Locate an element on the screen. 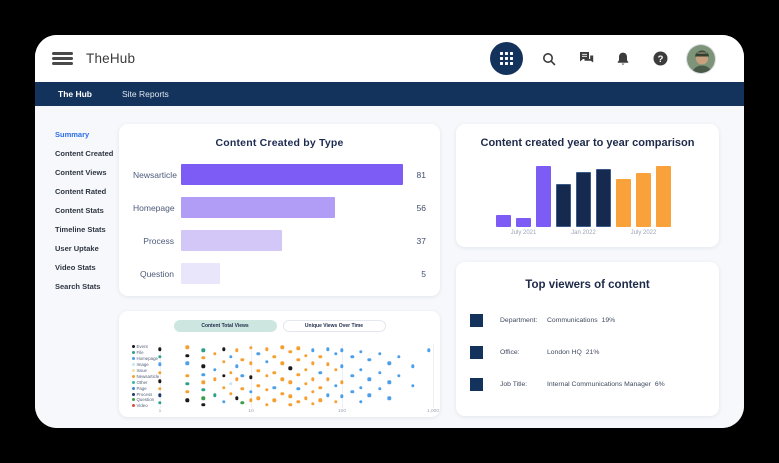  legend-item-event: Event is located at coordinates (145, 347).